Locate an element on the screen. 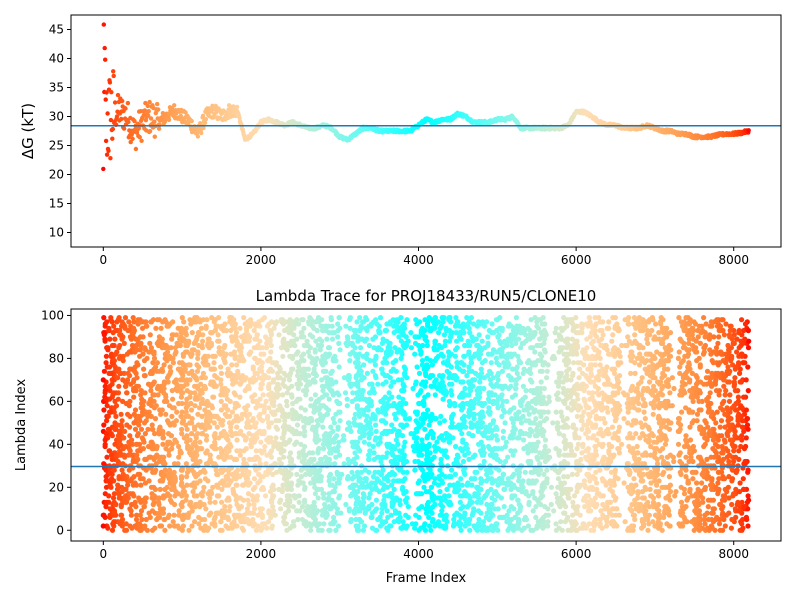 The width and height of the screenshot is (800, 600). top-y-tick-label: 20 is located at coordinates (56, 175).